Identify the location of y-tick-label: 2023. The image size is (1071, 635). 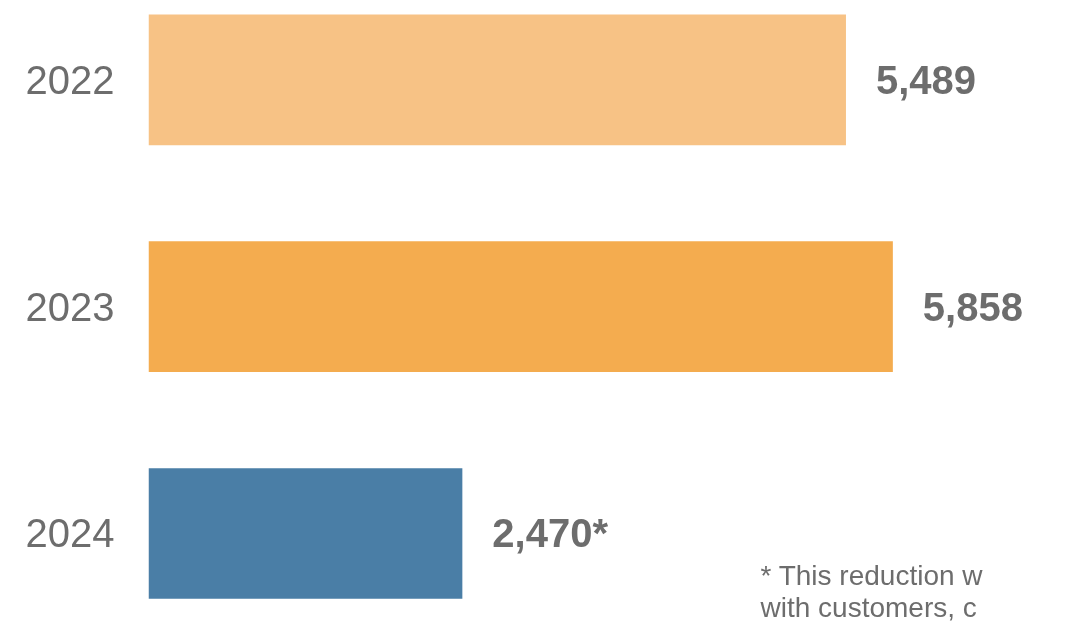
(70, 306).